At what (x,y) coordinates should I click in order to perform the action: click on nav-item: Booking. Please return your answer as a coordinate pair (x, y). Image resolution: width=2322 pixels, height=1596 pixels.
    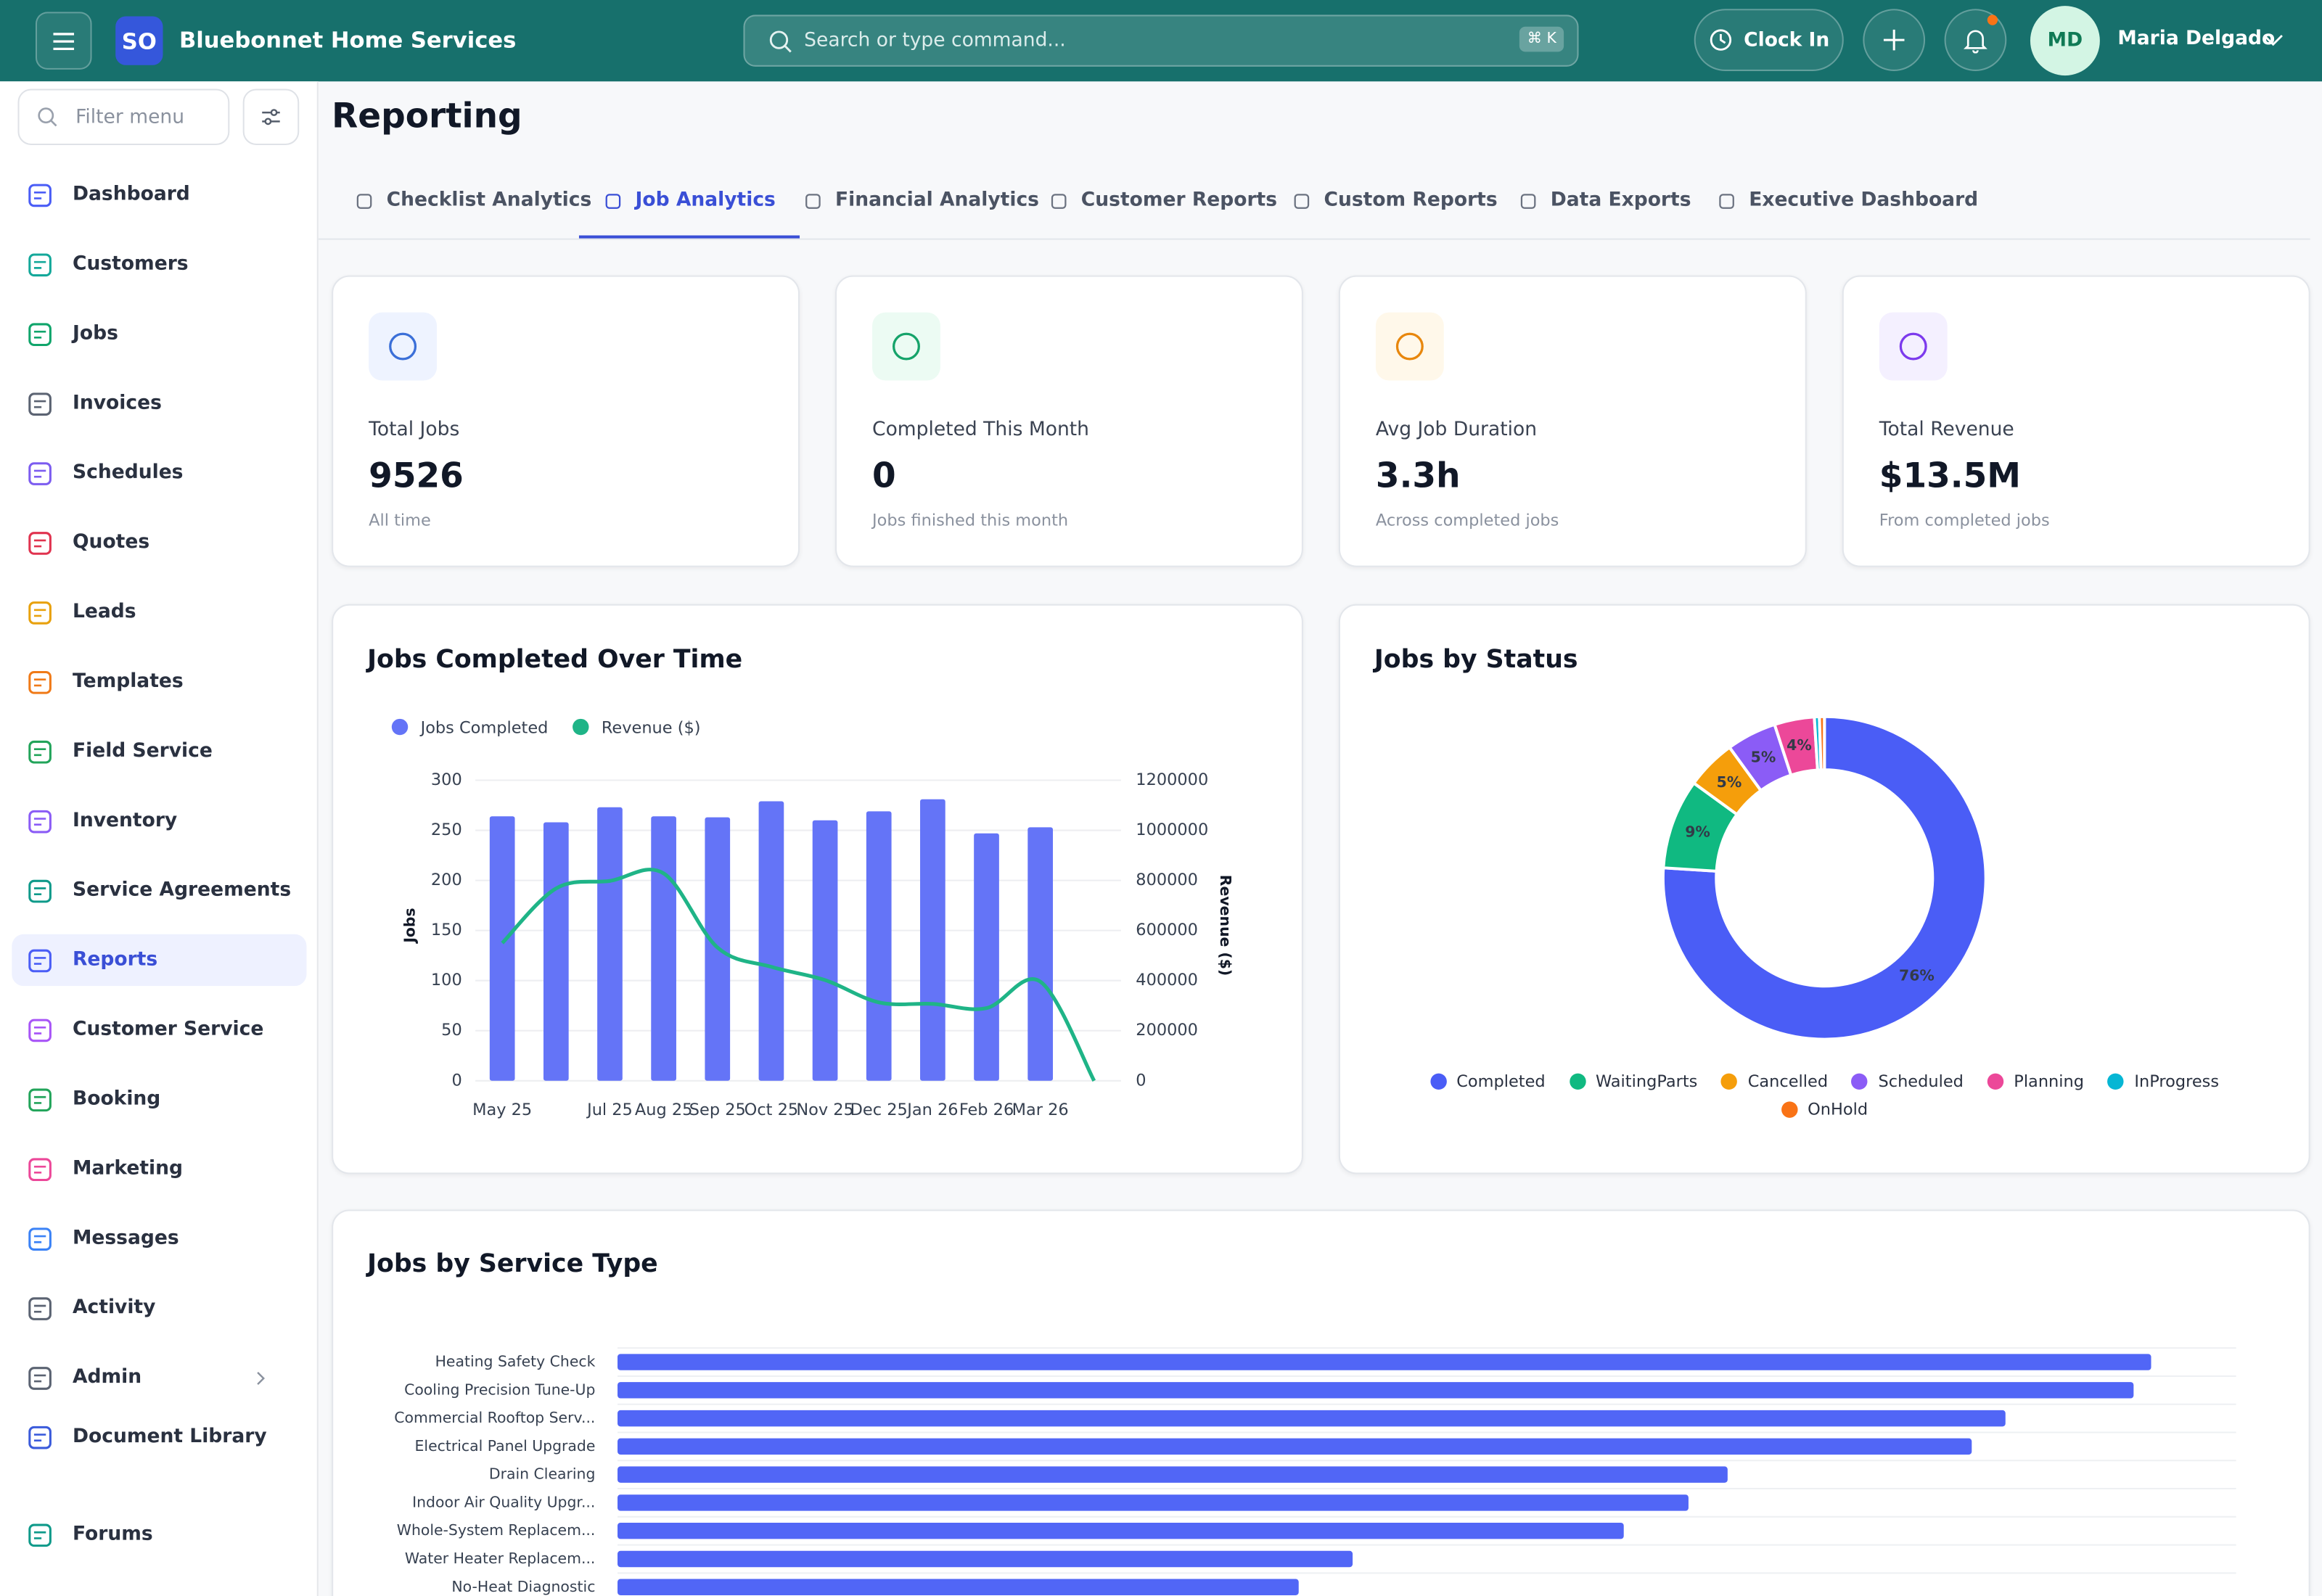
    Looking at the image, I should click on (159, 1099).